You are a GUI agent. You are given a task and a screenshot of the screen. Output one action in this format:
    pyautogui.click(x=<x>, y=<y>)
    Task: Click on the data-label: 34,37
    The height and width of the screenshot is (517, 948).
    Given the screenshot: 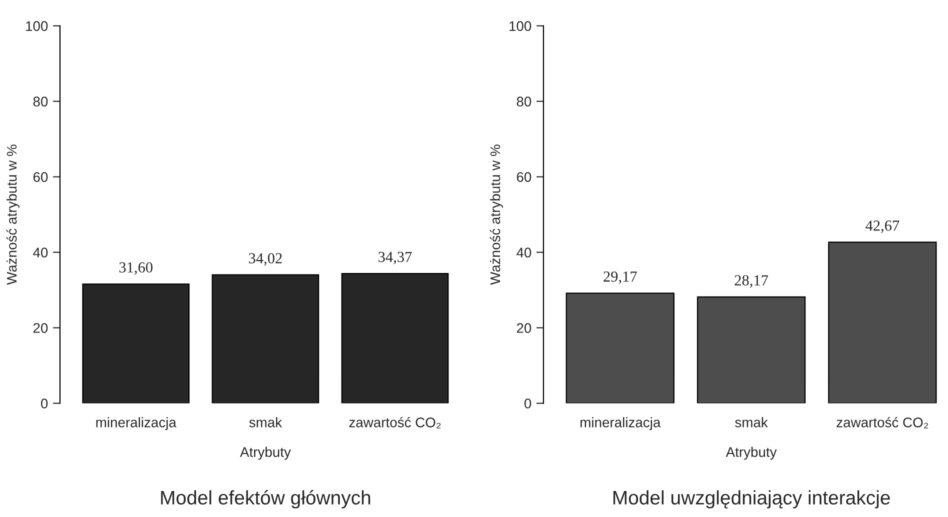 What is the action you would take?
    pyautogui.click(x=395, y=258)
    